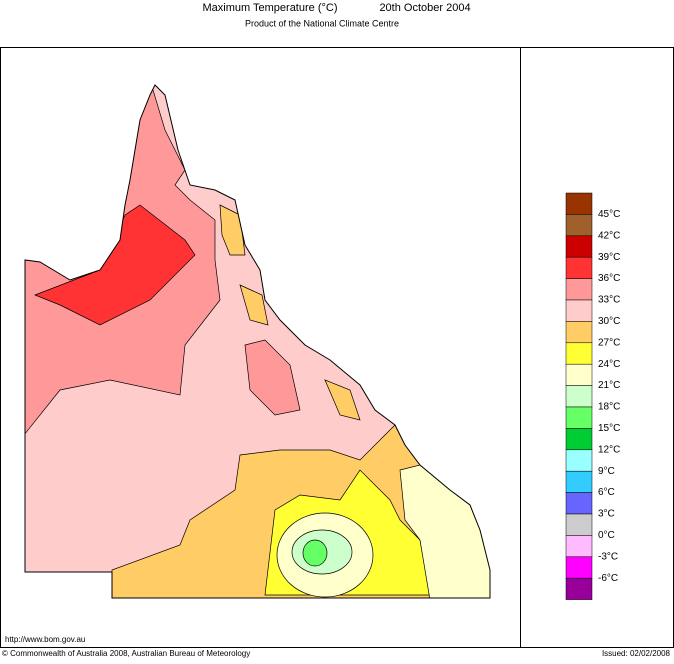 The image size is (674, 664). I want to click on legend-label: 36°C, so click(609, 278).